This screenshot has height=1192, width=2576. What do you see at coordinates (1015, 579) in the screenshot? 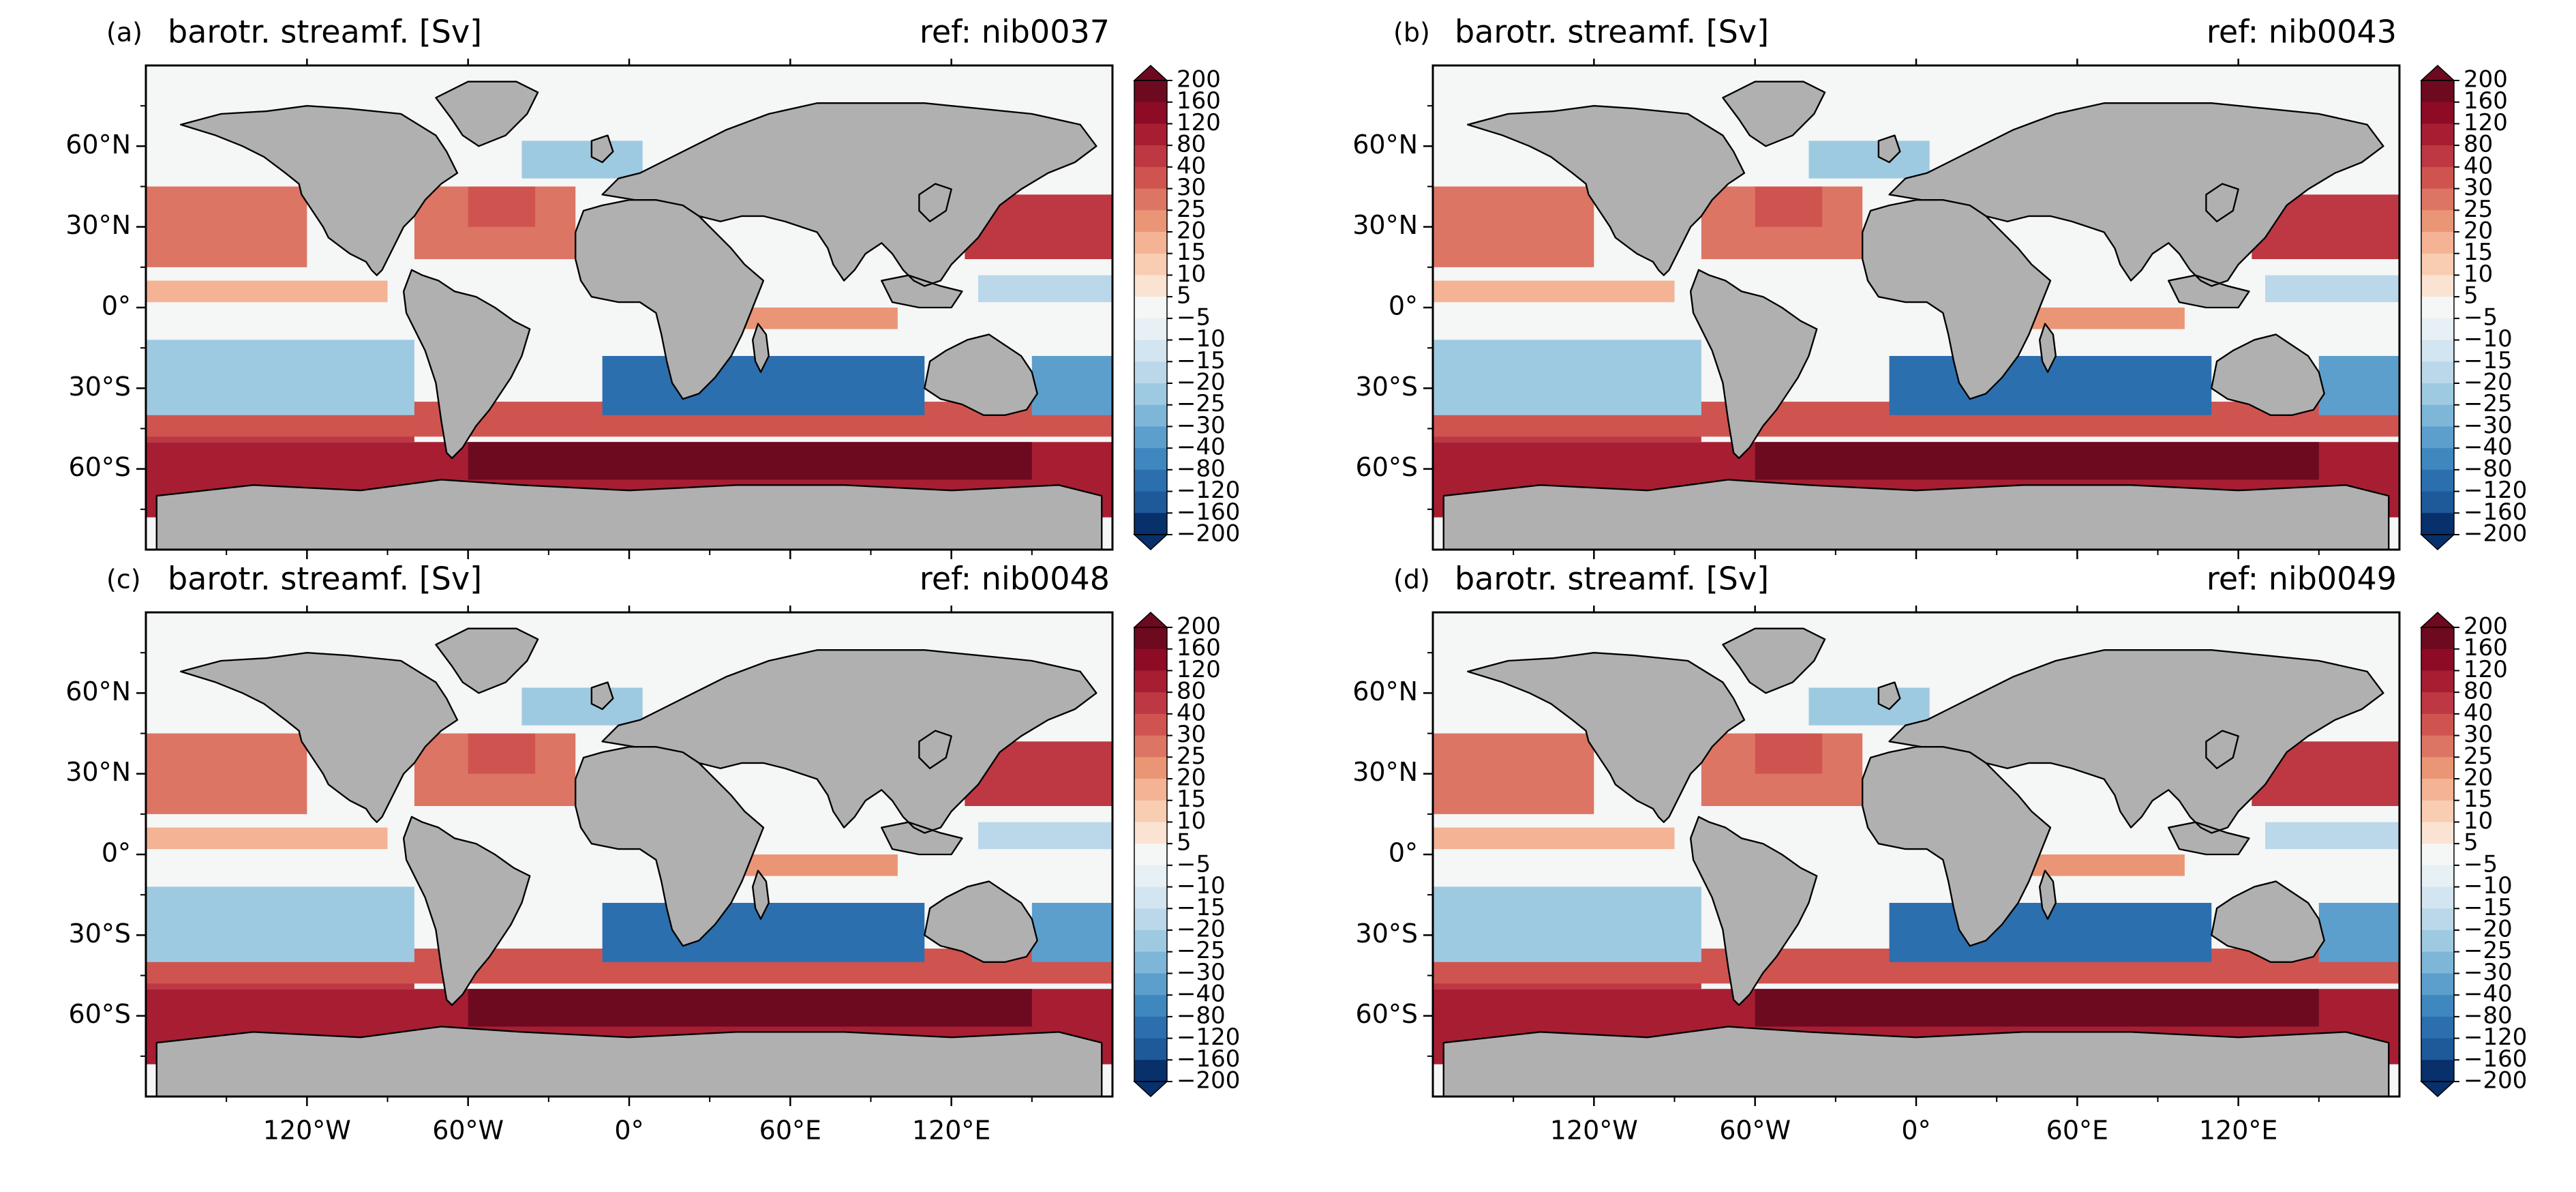
I see `panel-ref: ref: nib0048` at bounding box center [1015, 579].